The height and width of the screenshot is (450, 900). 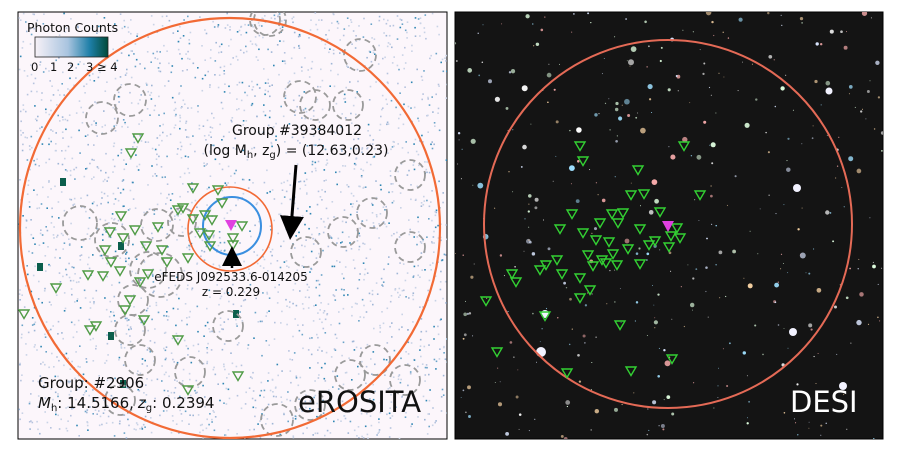 I want to click on colorbar: Photon Counts 0 1 2 3 ≥ 4, so click(x=72, y=47).